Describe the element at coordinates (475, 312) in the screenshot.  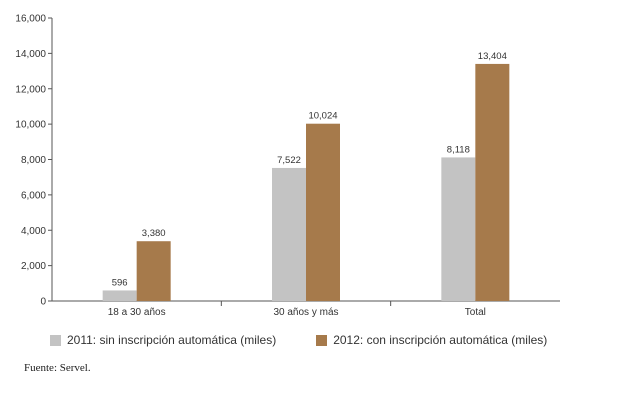
I see `x-category-label: Total` at that location.